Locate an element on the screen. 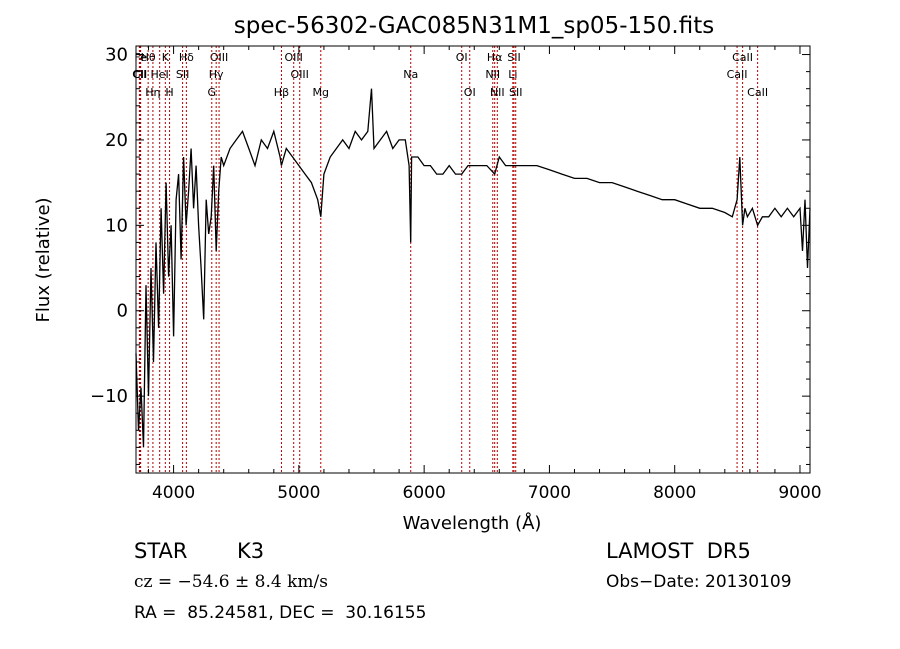 This screenshot has width=900, height=649. y-tick-label: −10 is located at coordinates (109, 396).